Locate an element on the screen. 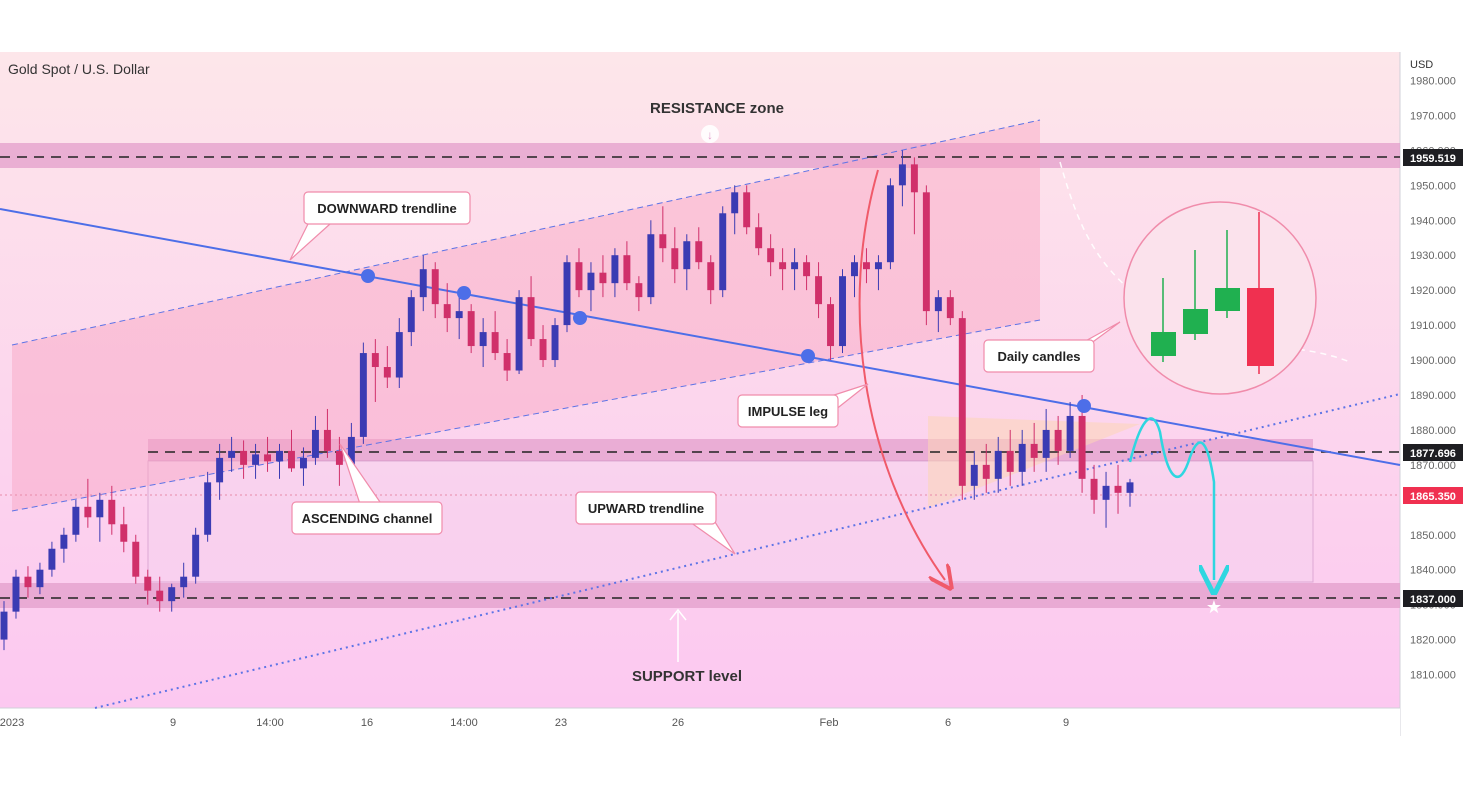  y-tick-label: 1850.000 is located at coordinates (1433, 536).